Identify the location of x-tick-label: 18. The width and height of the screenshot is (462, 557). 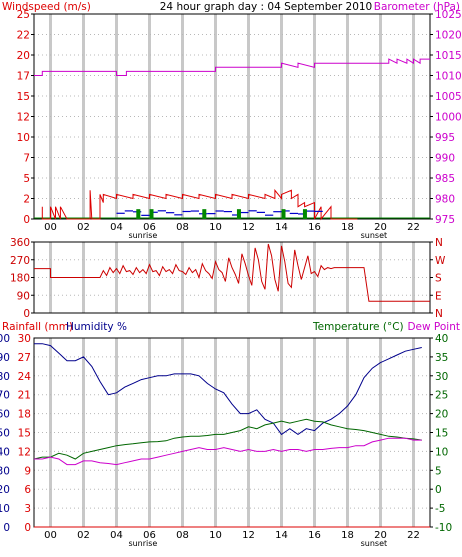
(347, 227).